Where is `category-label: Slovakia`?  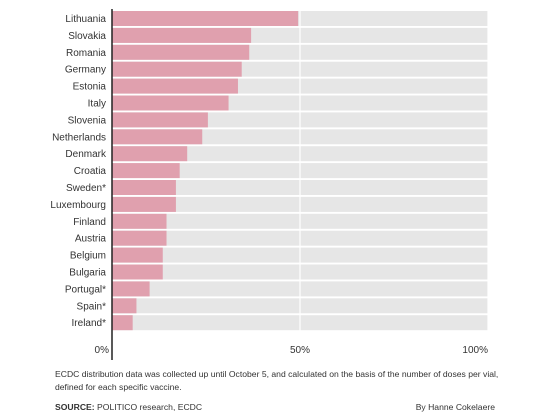 category-label: Slovakia is located at coordinates (87, 36).